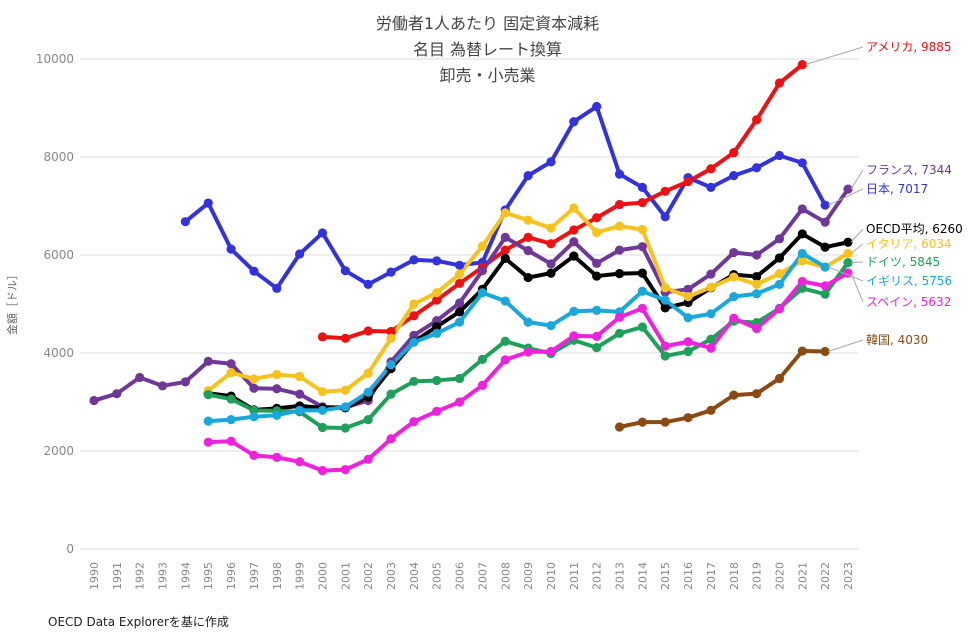 This screenshot has width=975, height=636. Describe the element at coordinates (757, 576) in the screenshot. I see `x-tick-label: 2019` at that location.